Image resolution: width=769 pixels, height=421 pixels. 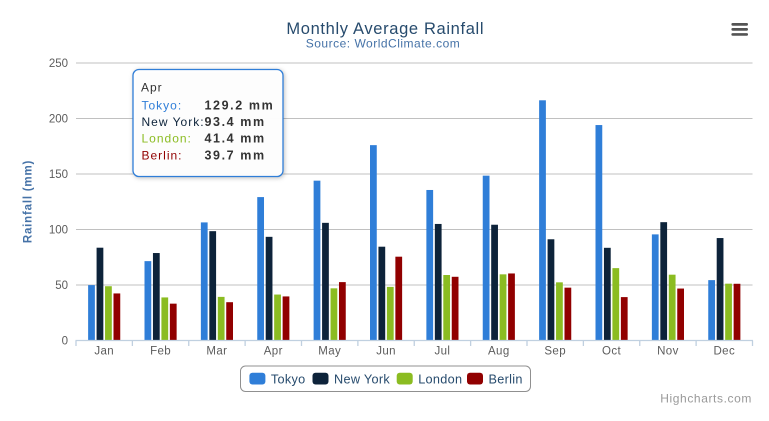 What do you see at coordinates (385, 29) in the screenshot?
I see `svg-text: Monthly Average Rainfall` at bounding box center [385, 29].